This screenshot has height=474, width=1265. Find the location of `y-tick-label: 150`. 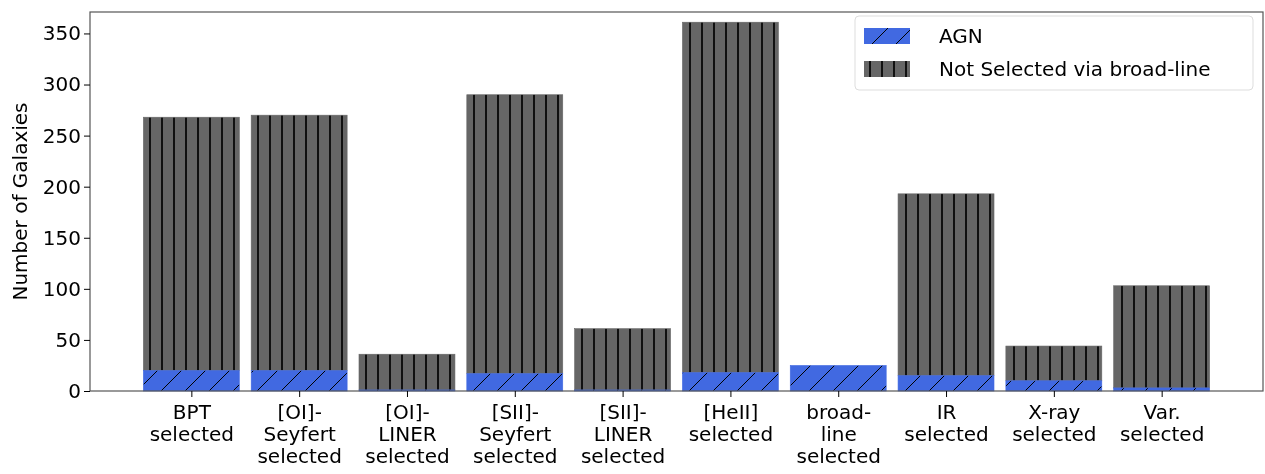

y-tick-label: 150 is located at coordinates (61, 237).